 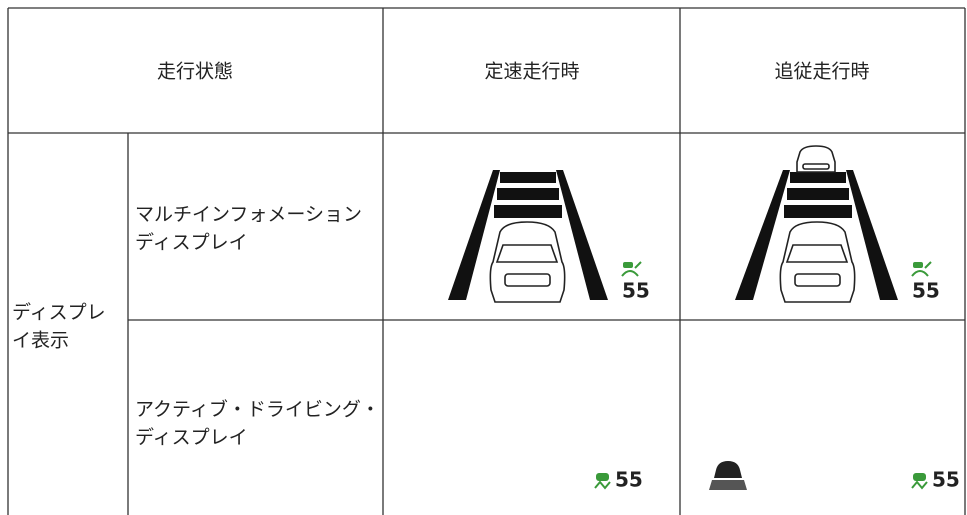 What do you see at coordinates (728, 475) in the screenshot?
I see `lead-car-icon` at bounding box center [728, 475].